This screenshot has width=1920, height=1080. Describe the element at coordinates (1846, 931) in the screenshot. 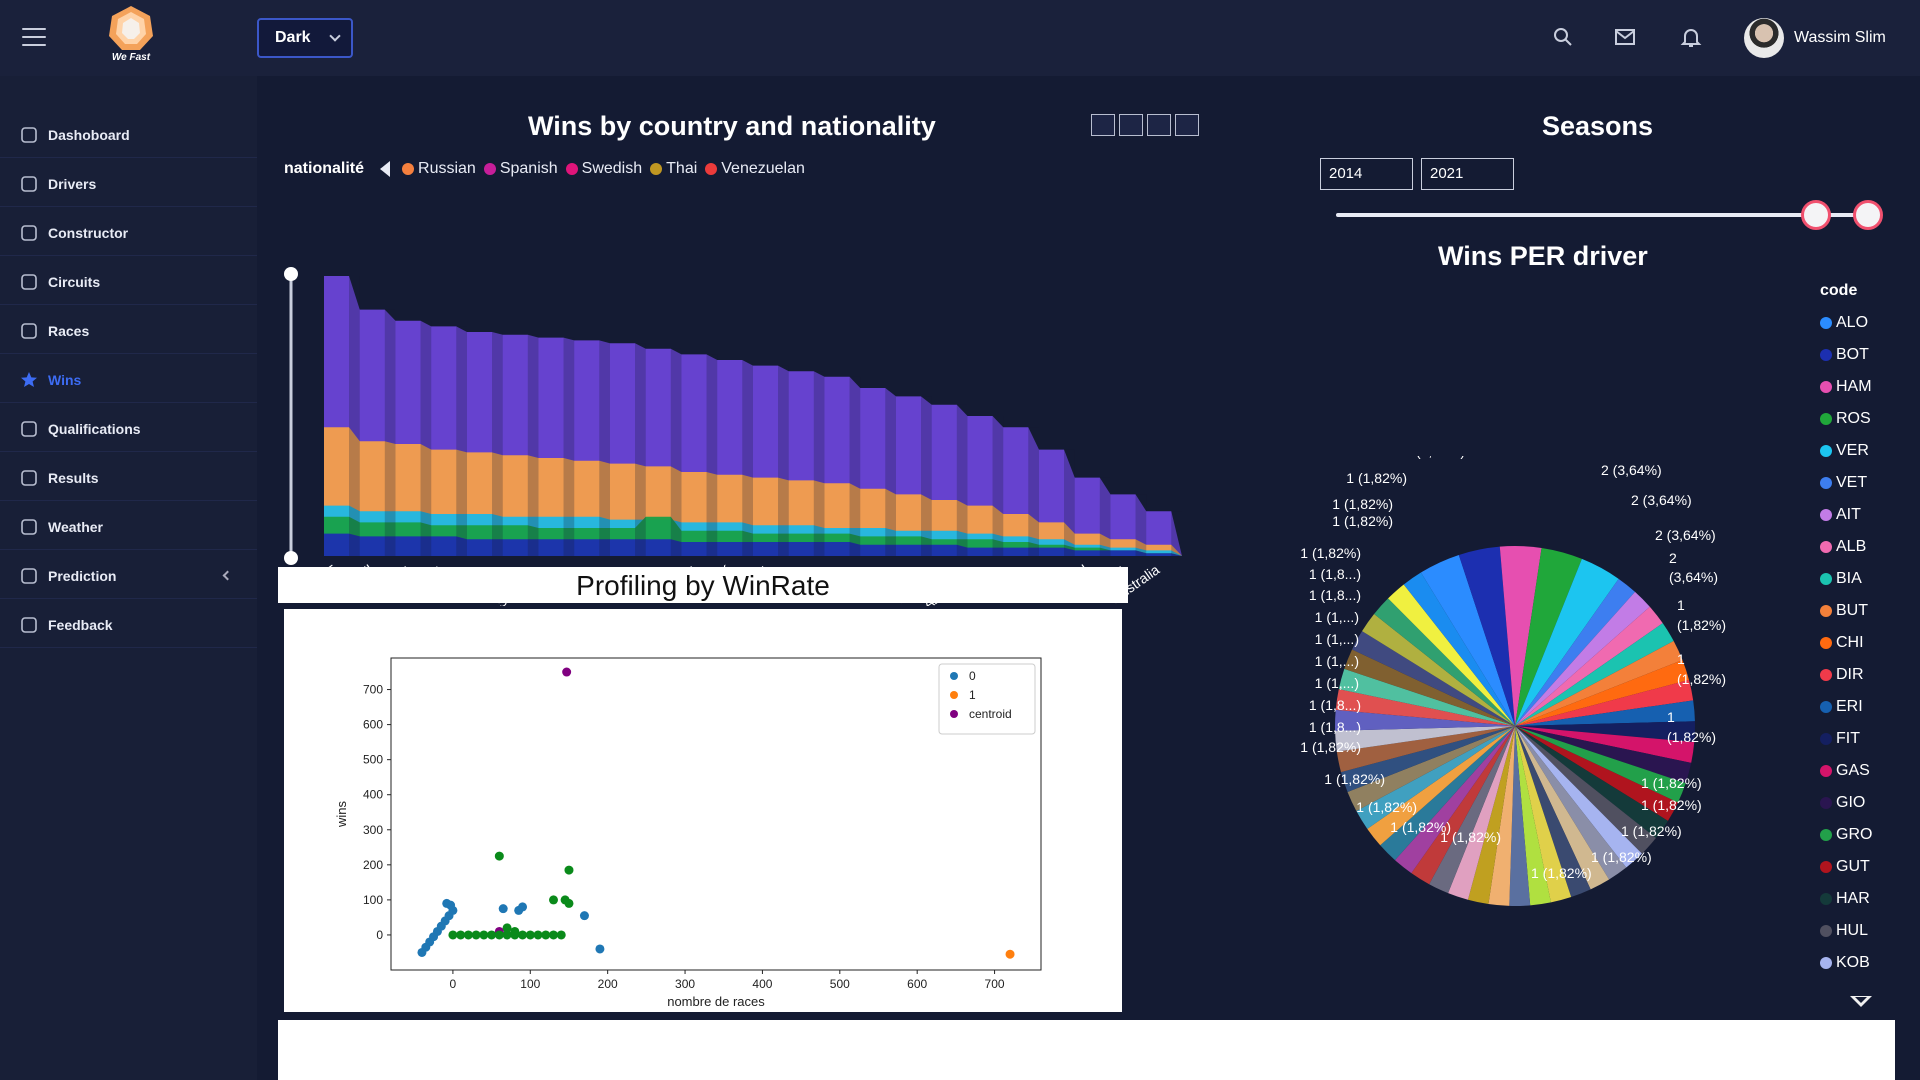

I see `code-legend-item: HUL` at that location.